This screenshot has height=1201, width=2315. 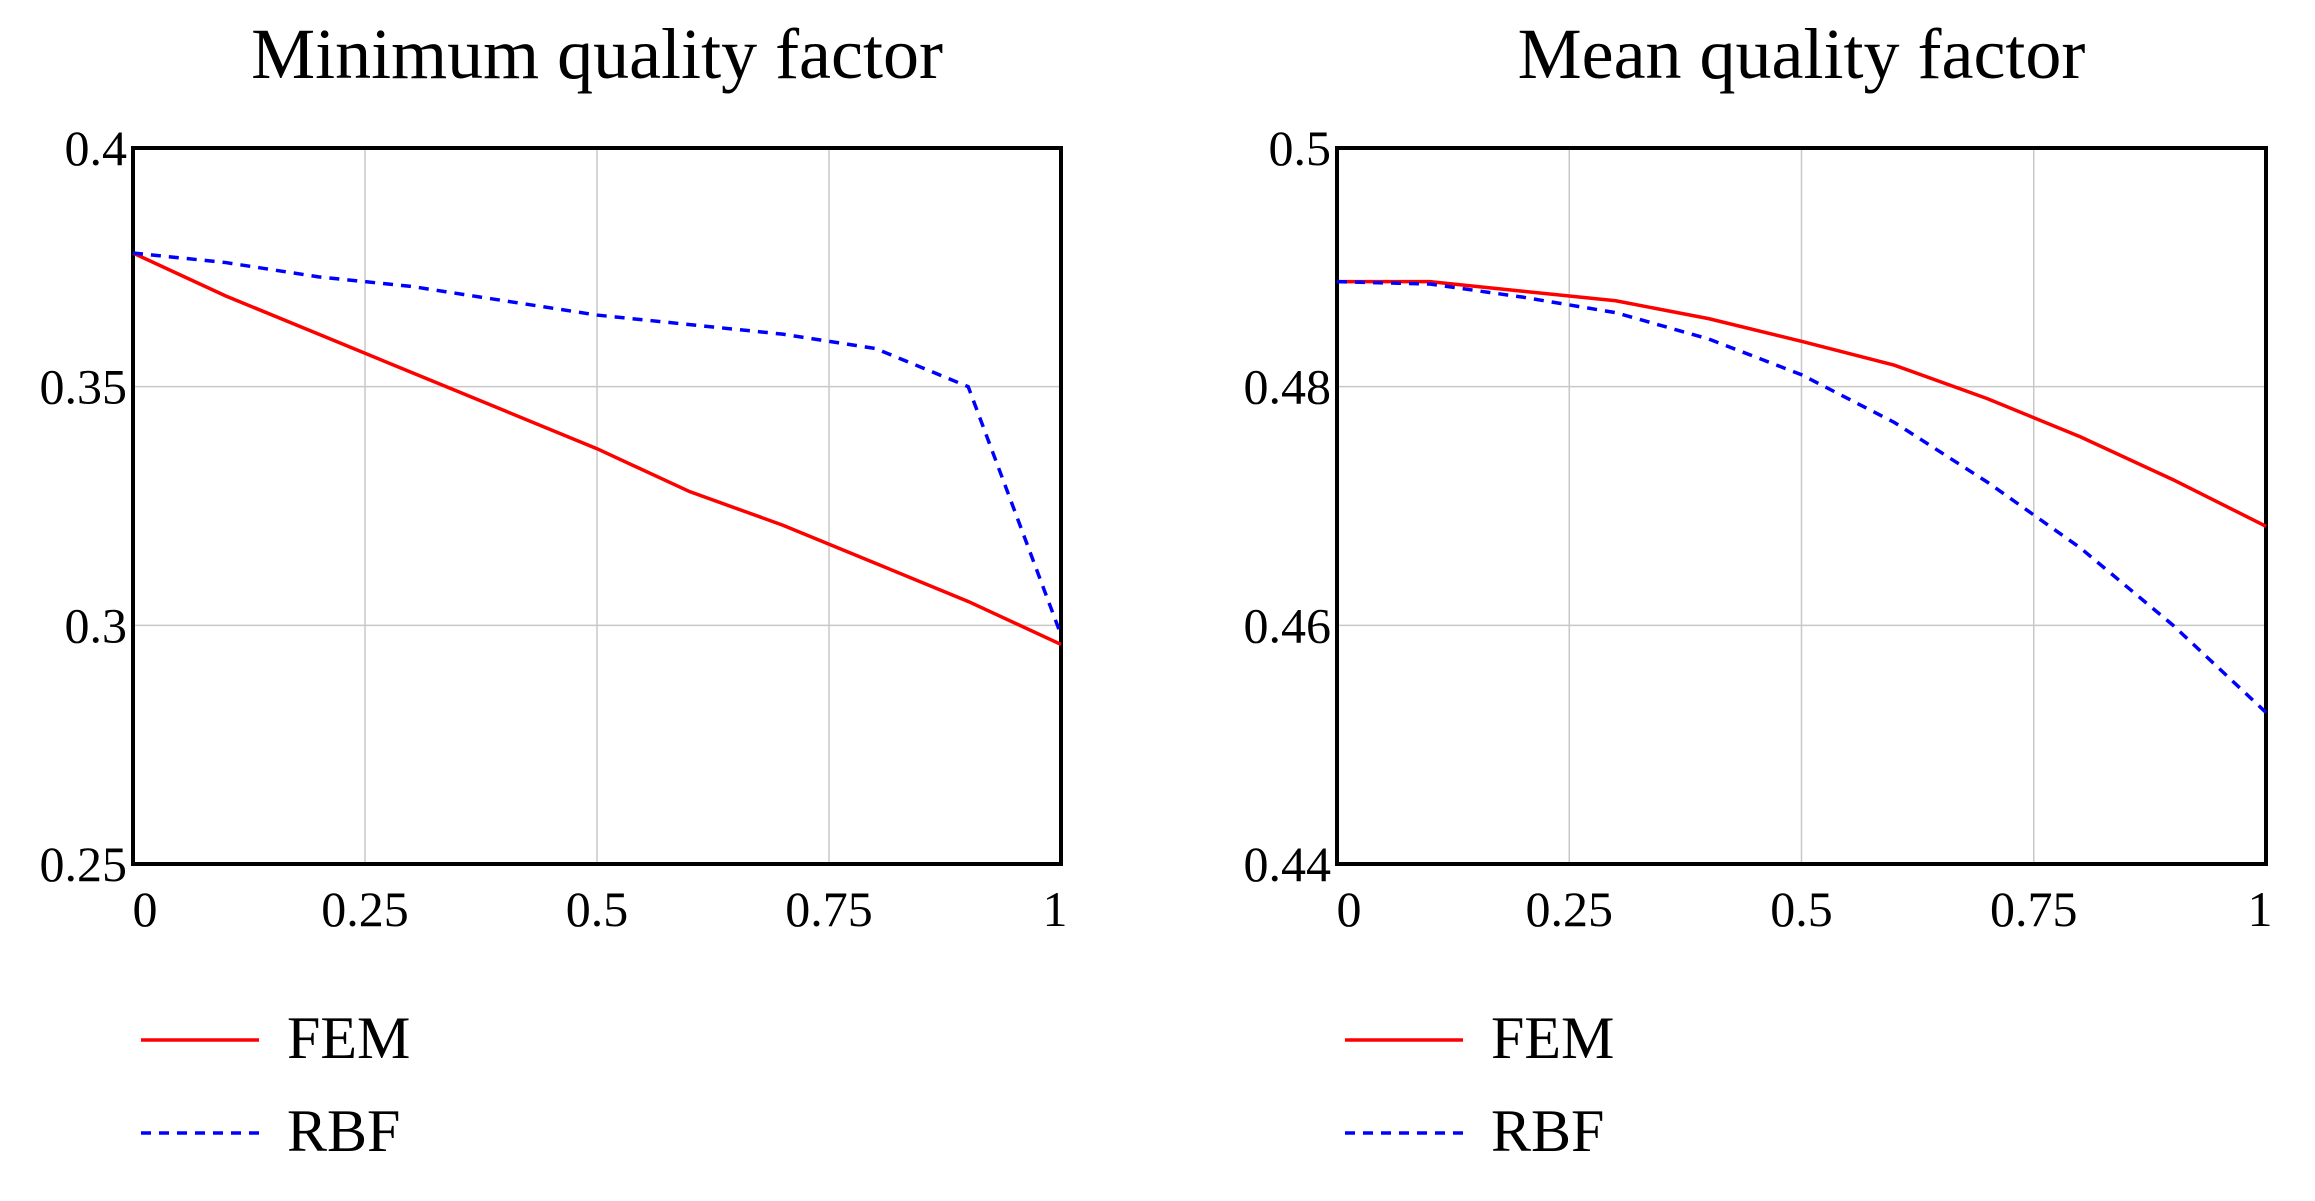 What do you see at coordinates (84, 864) in the screenshot?
I see `y-tick-label: 0.25` at bounding box center [84, 864].